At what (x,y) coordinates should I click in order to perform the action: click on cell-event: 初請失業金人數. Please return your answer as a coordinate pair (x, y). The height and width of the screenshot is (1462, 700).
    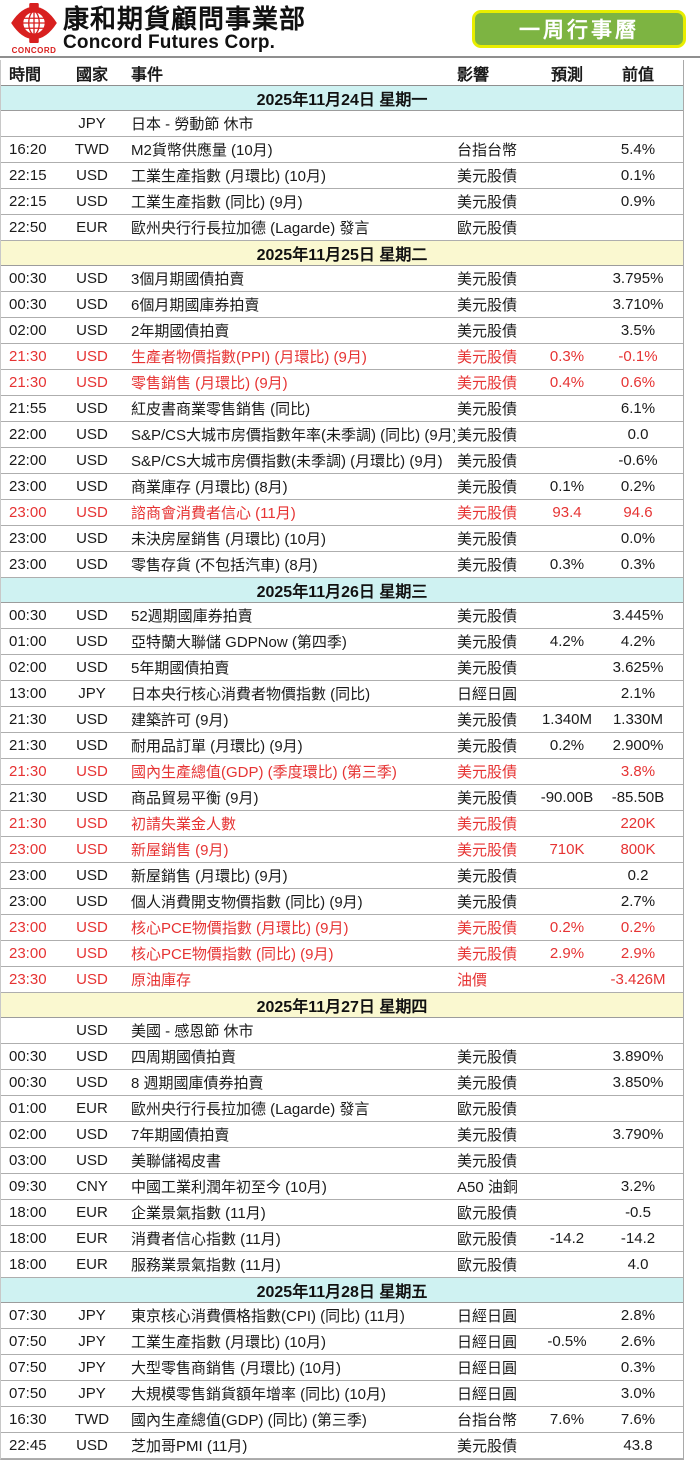
    Looking at the image, I should click on (184, 824).